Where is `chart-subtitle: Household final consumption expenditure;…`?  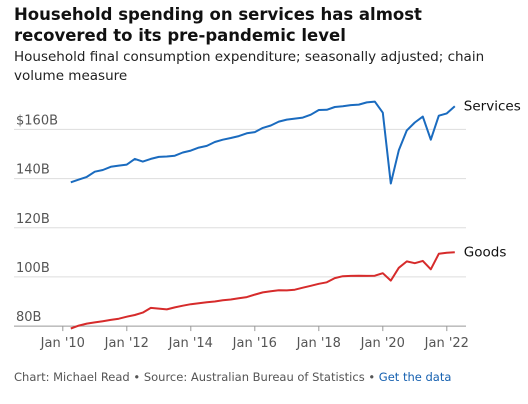
chart-subtitle: Household final consumption expenditure;… is located at coordinates (249, 66).